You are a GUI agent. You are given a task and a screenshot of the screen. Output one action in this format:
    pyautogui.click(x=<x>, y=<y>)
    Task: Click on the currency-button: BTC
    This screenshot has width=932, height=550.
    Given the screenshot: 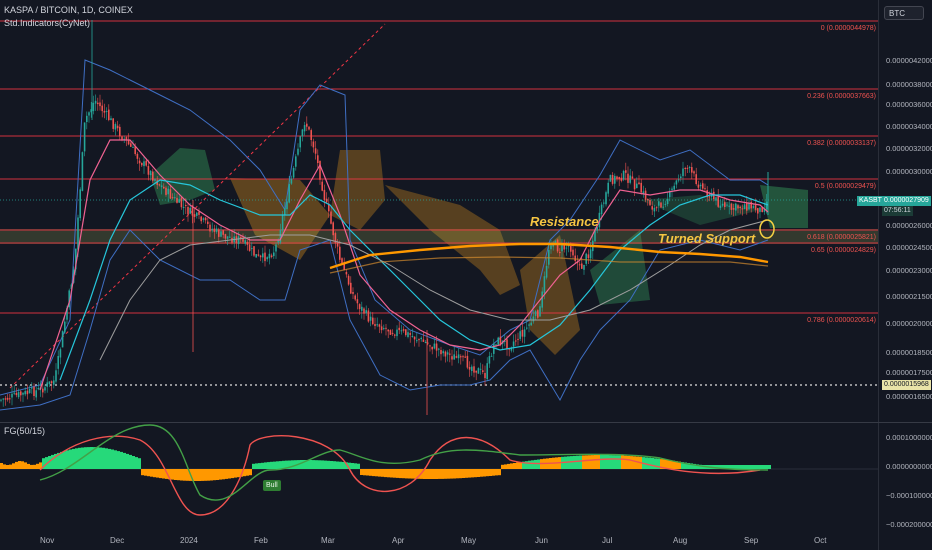 What is the action you would take?
    pyautogui.click(x=904, y=13)
    